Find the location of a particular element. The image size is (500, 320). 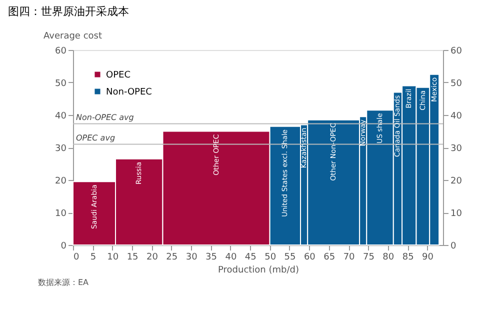

y2-tick-label: 20 is located at coordinates (456, 181).